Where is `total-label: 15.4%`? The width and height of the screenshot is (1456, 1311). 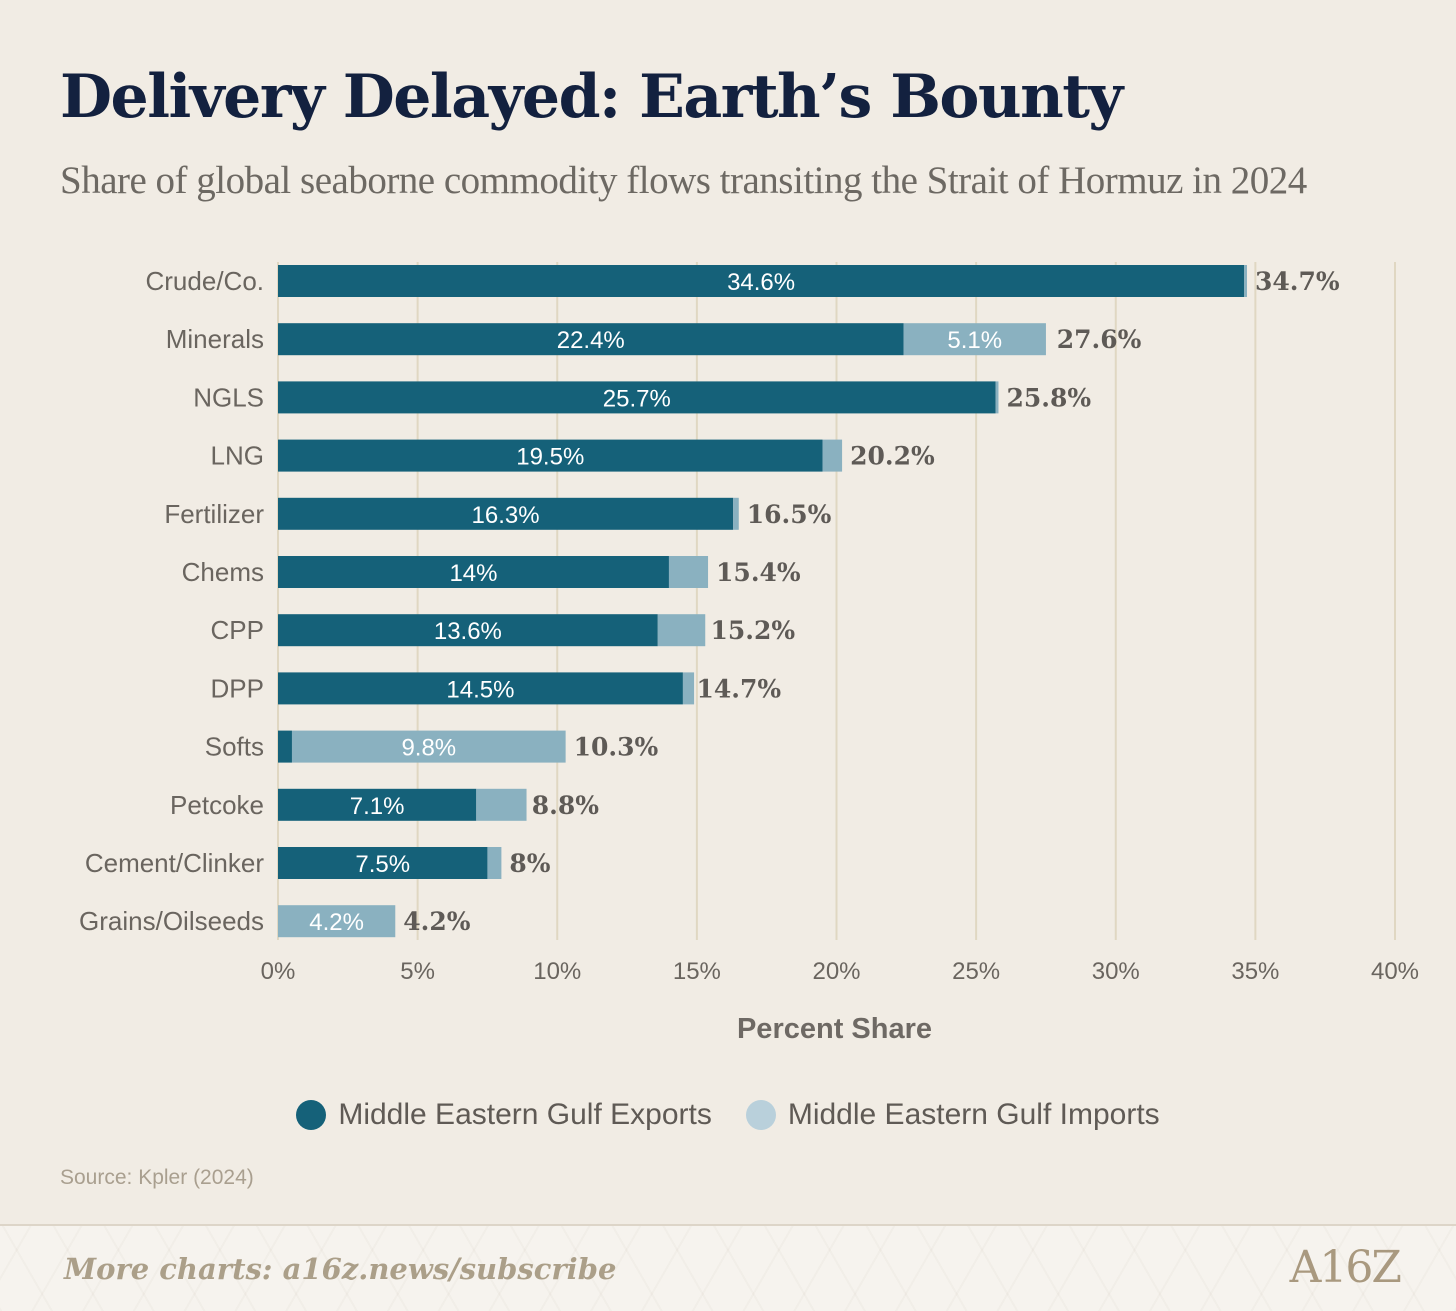 total-label: 15.4% is located at coordinates (758, 572).